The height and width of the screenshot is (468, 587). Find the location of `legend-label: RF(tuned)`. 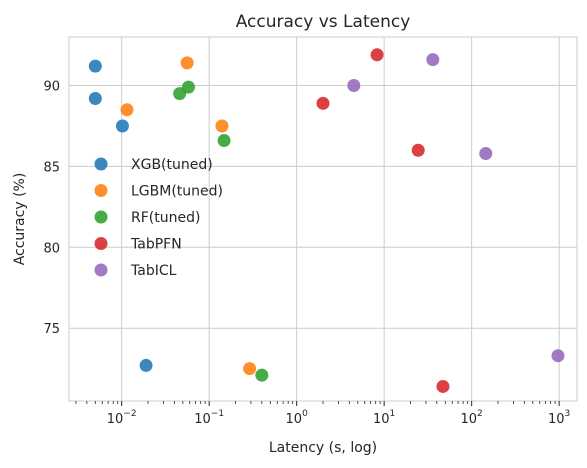

legend-label: RF(tuned) is located at coordinates (165, 218).